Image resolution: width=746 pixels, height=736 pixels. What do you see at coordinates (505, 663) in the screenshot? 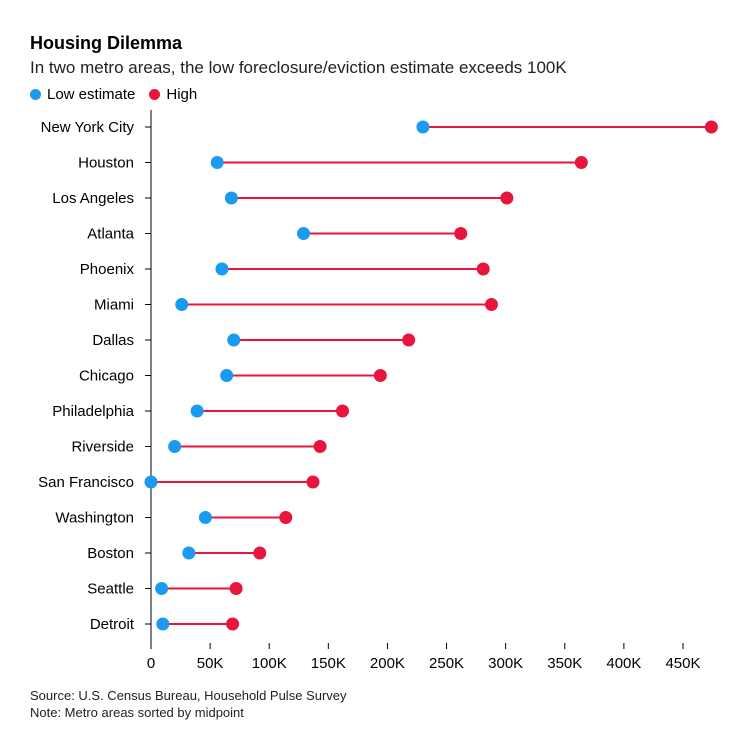
I see `x-tick-label: 300K` at bounding box center [505, 663].